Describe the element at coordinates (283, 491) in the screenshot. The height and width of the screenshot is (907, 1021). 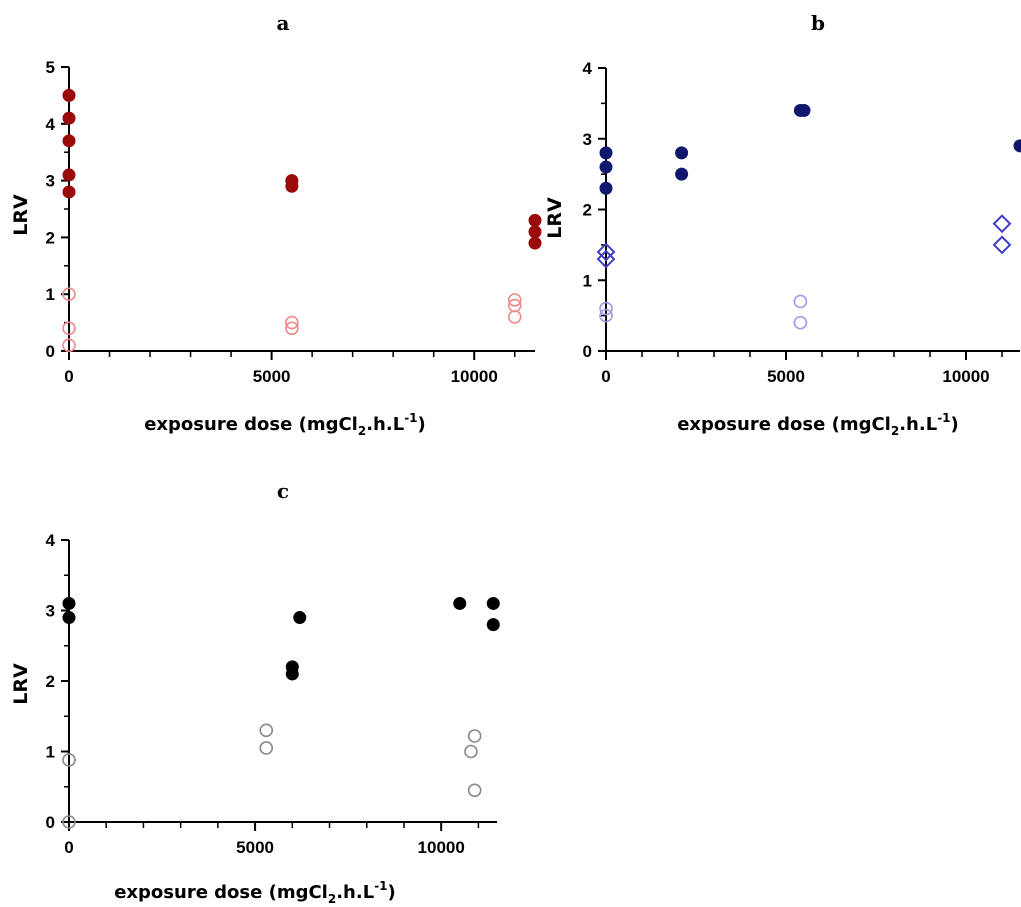
I see `panel-title: c` at that location.